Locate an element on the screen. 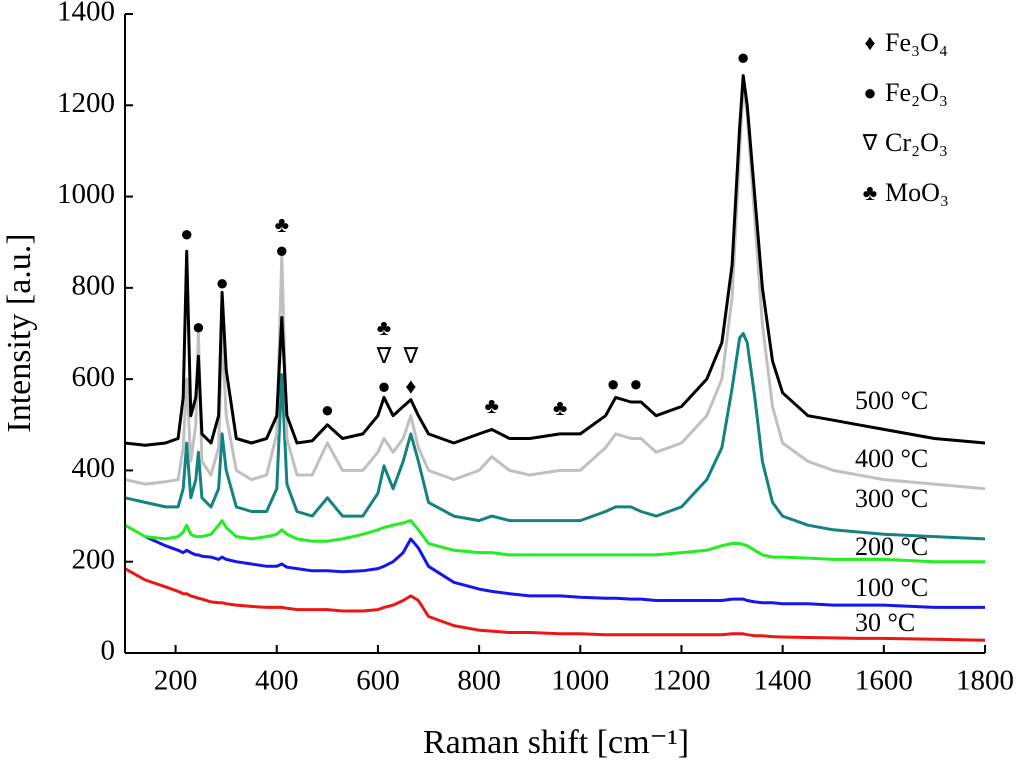 The width and height of the screenshot is (1020, 766). legend-label: Cr₂O₃ is located at coordinates (916, 142).